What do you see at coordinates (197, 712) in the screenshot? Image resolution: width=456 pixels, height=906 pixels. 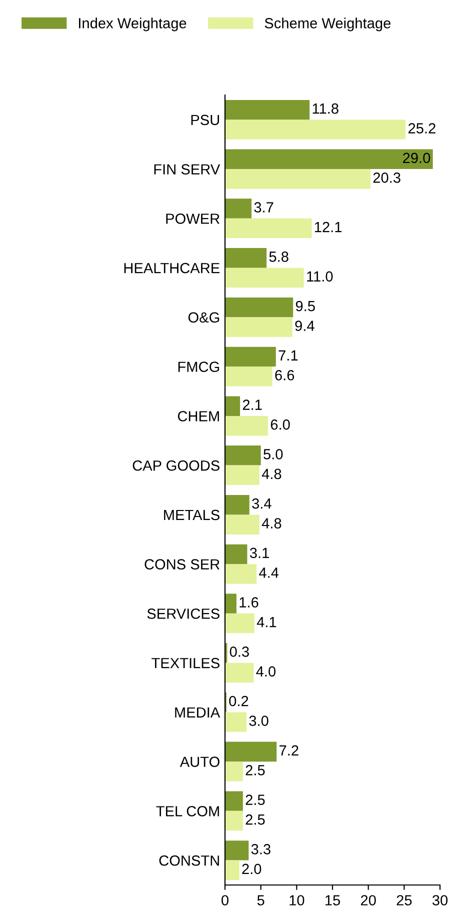 I see `y-tick-label: MEDIA` at bounding box center [197, 712].